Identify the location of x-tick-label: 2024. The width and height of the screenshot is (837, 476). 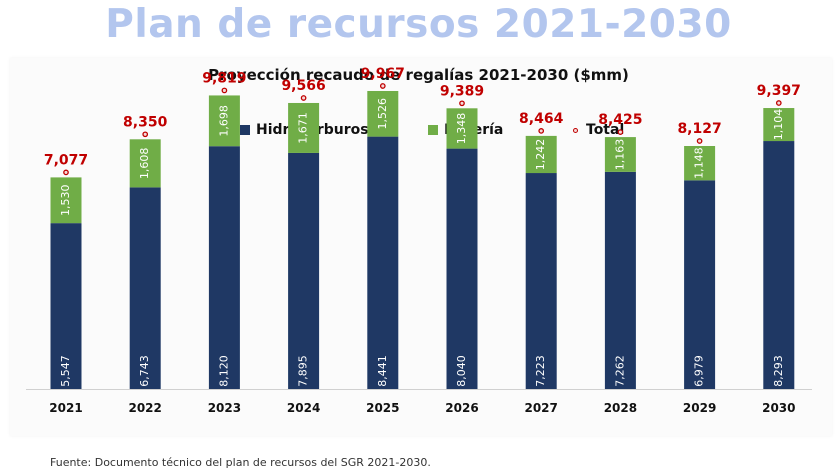
(303, 408).